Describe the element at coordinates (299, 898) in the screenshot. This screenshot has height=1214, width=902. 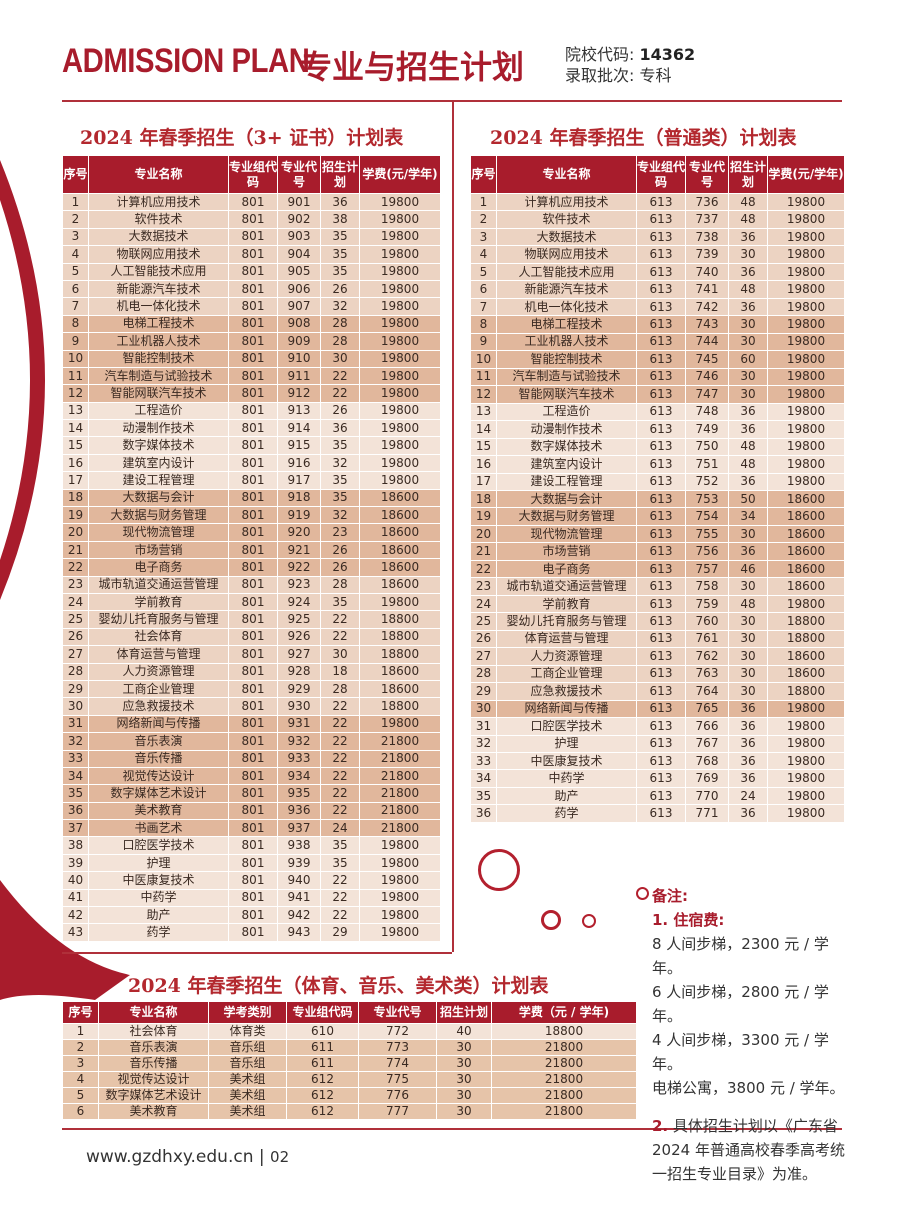
I see `table-cell: 941` at that location.